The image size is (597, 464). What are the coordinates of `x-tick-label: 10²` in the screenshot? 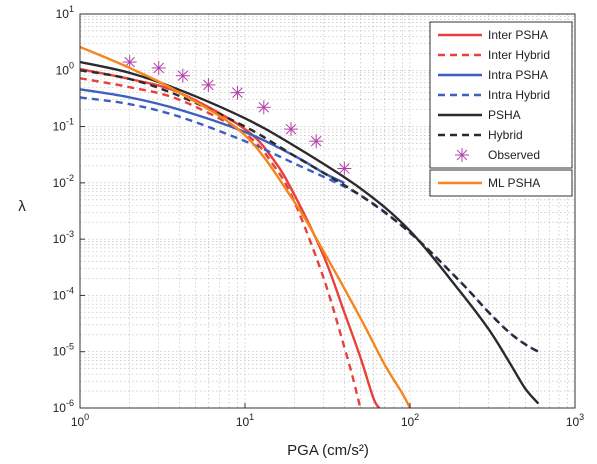 It's located at (410, 420).